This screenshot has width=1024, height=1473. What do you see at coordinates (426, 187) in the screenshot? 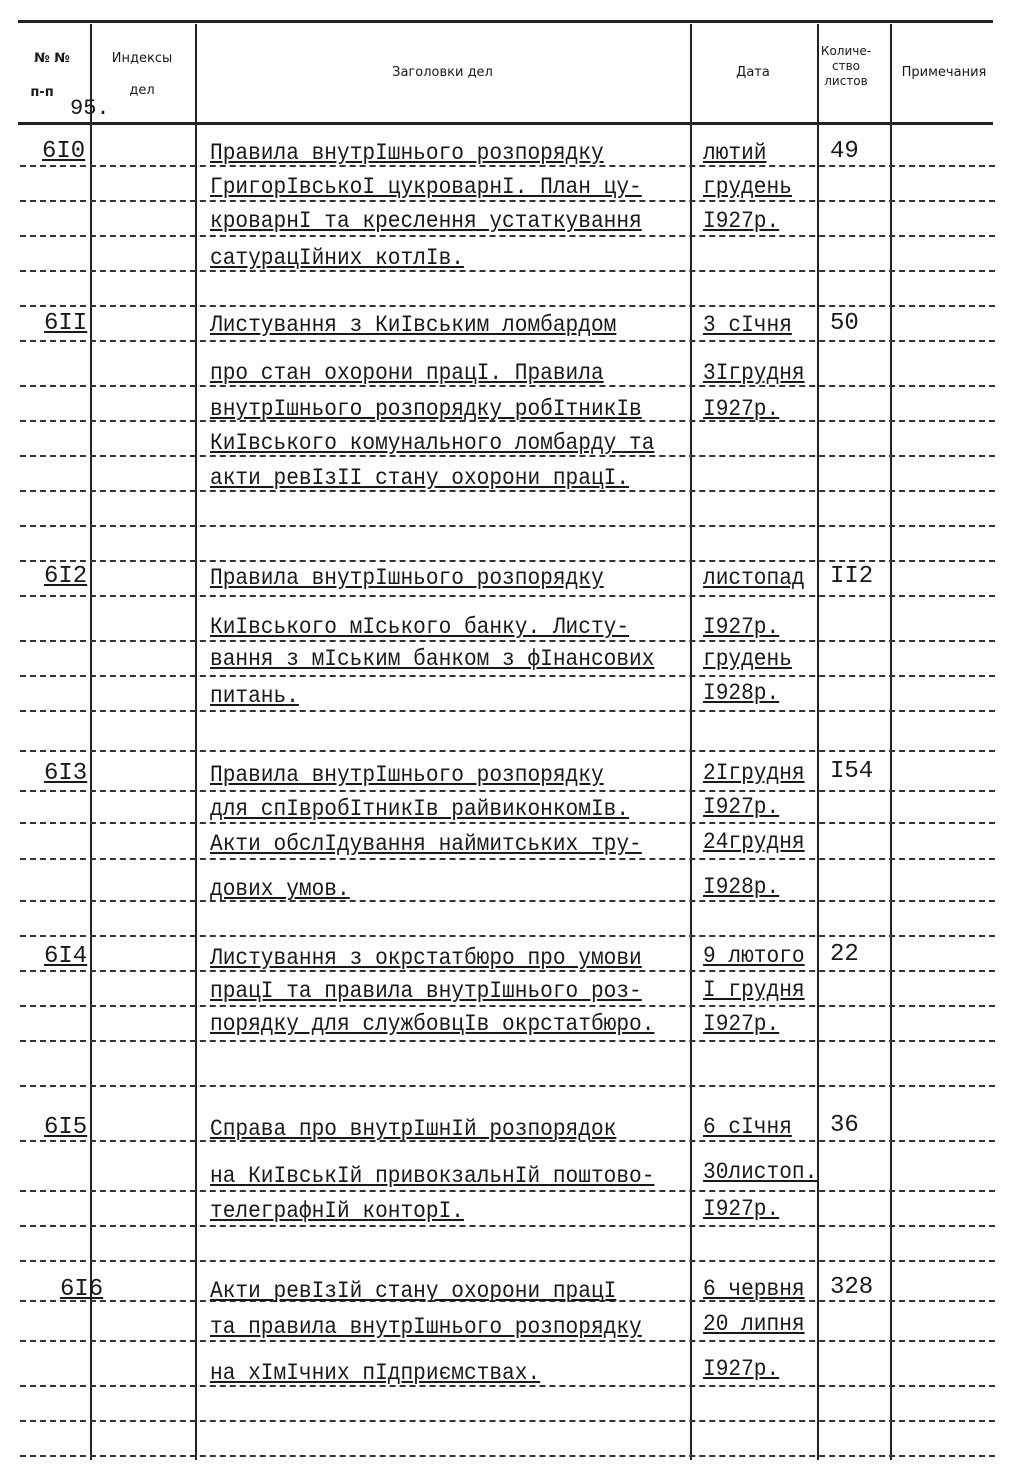
I see `entry-title-line: ГригорІвськоІ цукроварнІ. План цу-` at bounding box center [426, 187].